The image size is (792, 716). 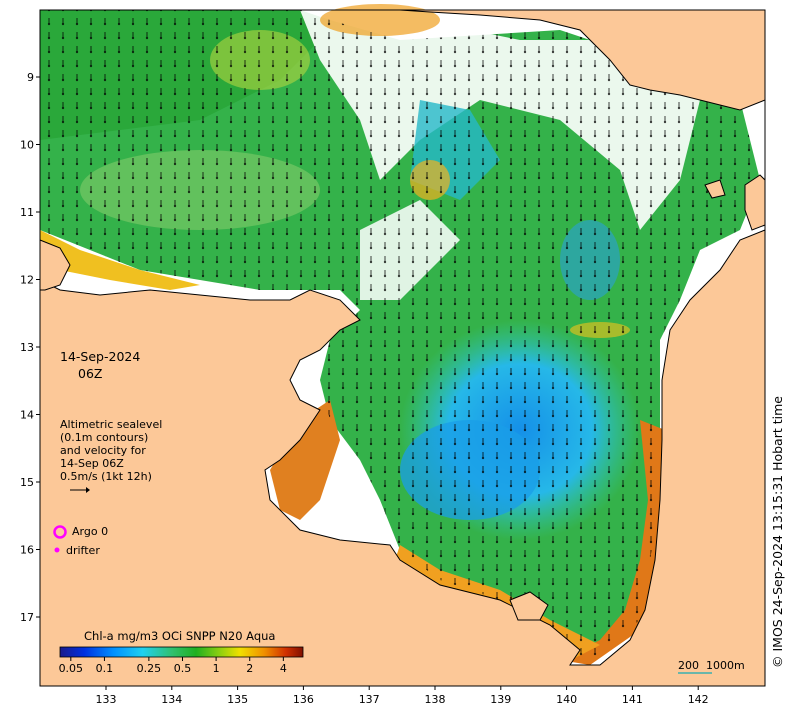 I want to click on new-guinea, so click(x=582, y=60).